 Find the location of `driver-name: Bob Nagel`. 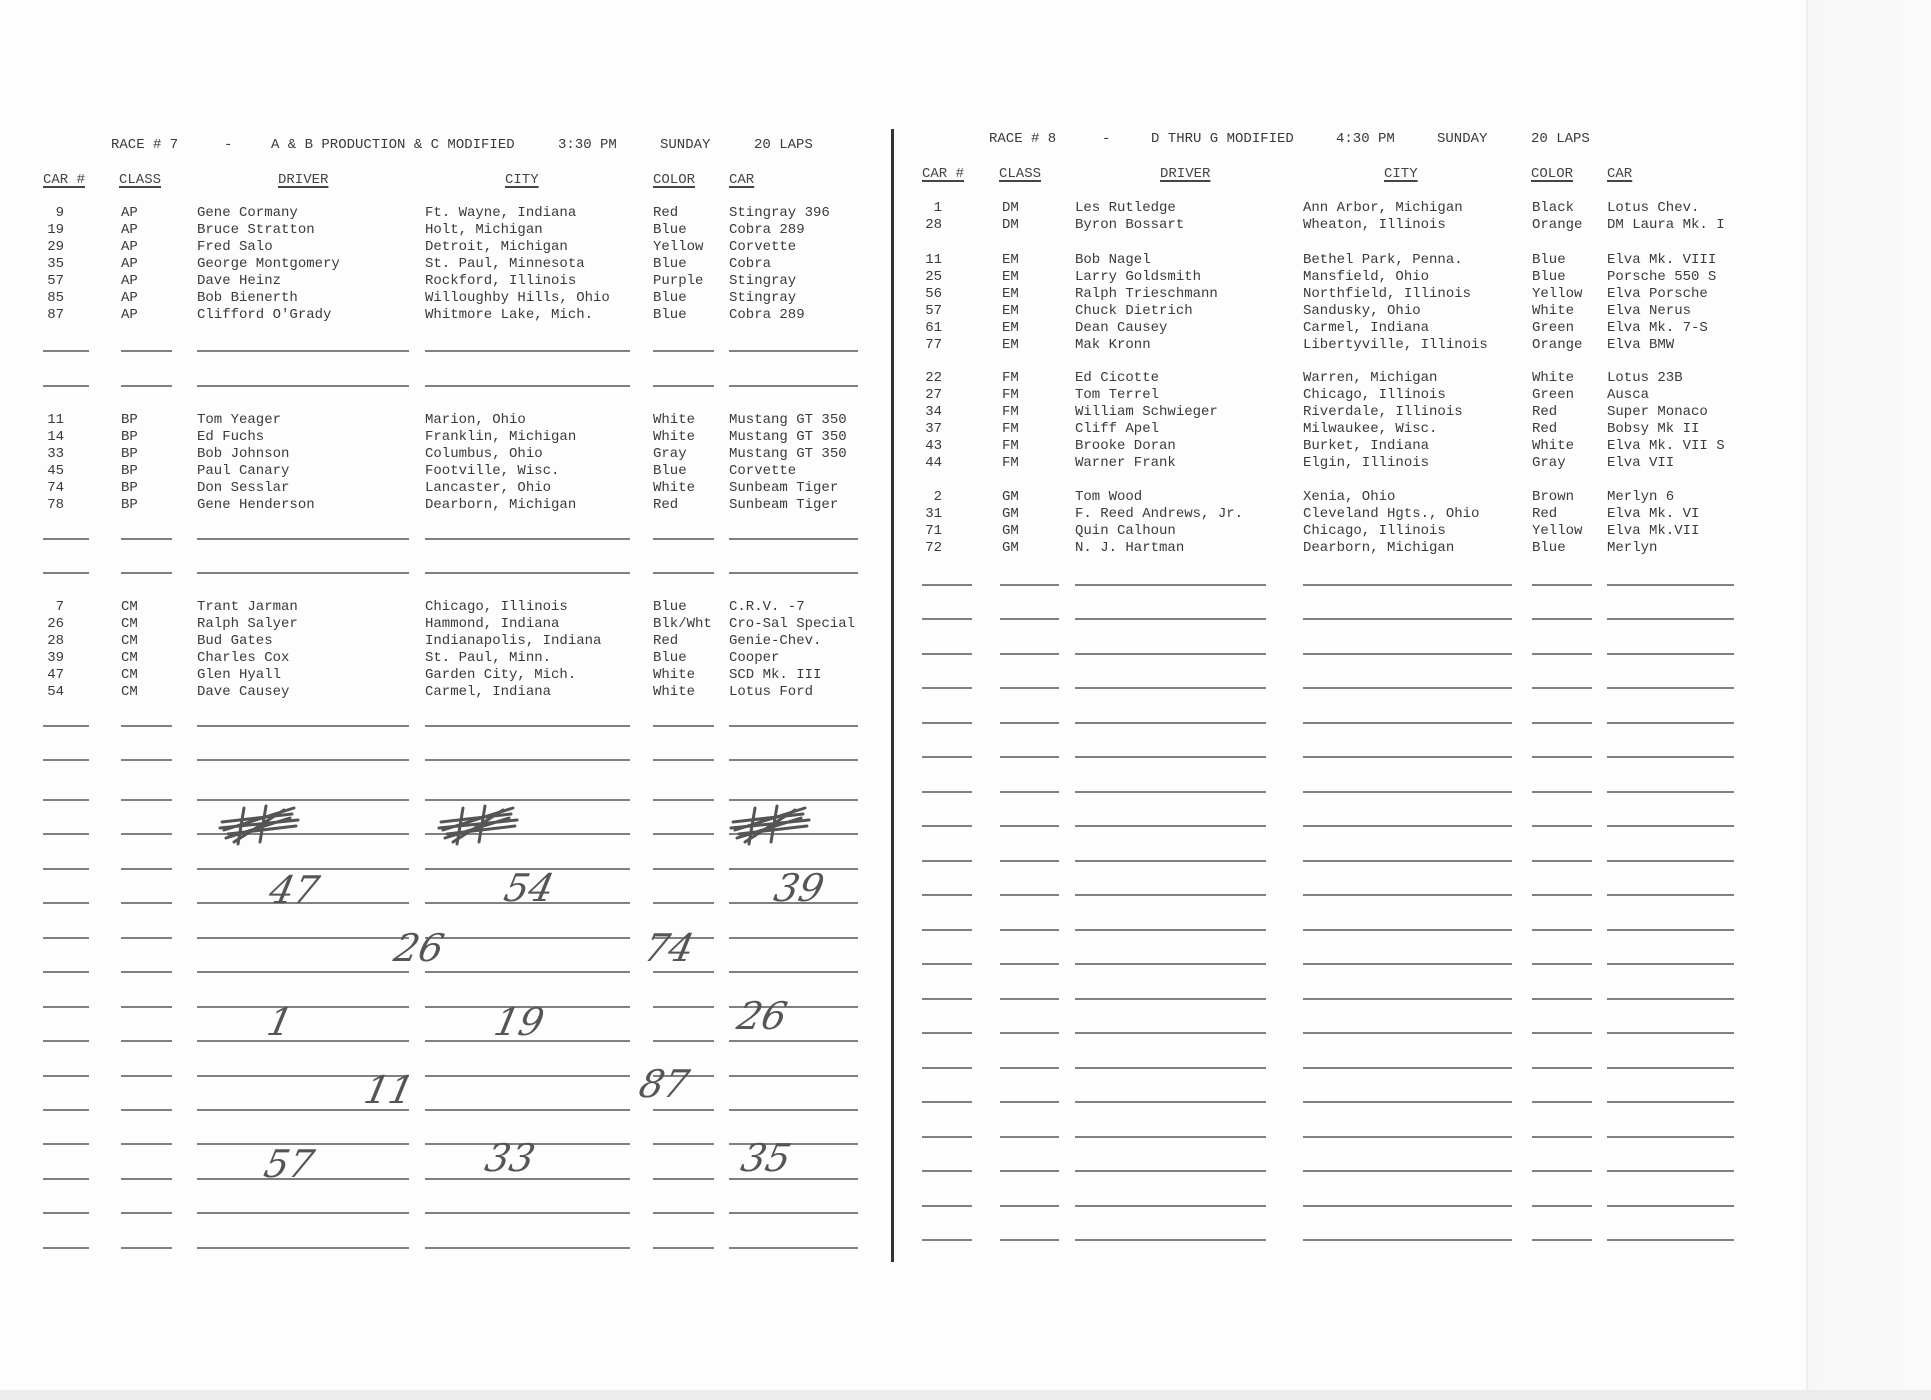

driver-name: Bob Nagel is located at coordinates (1113, 260).